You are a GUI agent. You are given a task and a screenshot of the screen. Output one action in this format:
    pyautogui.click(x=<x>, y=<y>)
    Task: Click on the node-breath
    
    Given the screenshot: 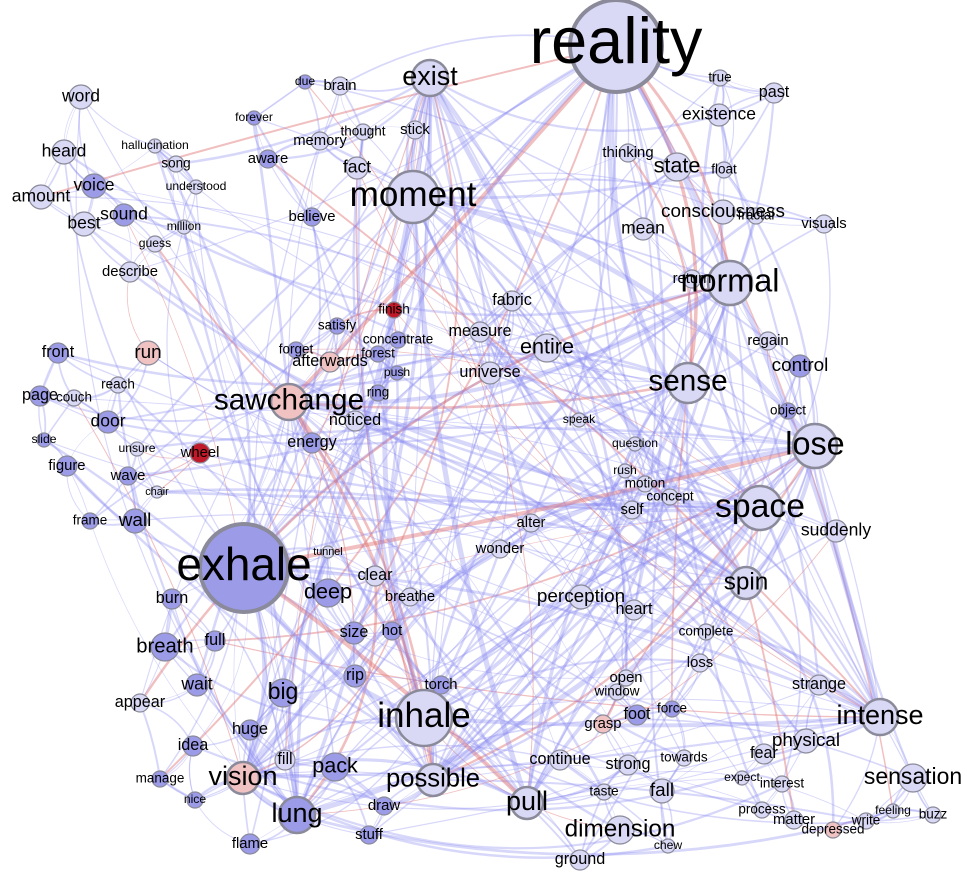 What is the action you would take?
    pyautogui.click(x=165, y=647)
    